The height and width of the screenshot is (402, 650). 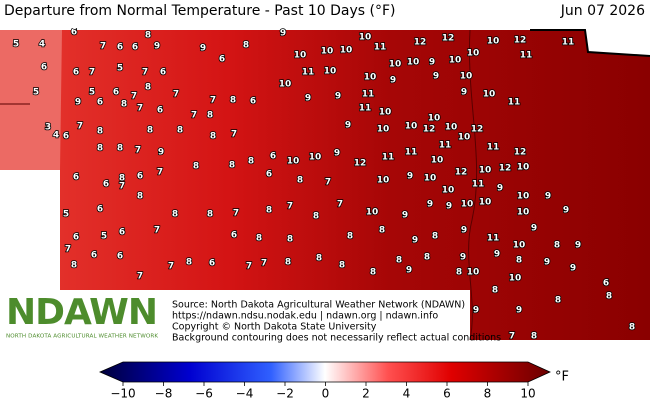 I want to click on station-value: 4, so click(x=42, y=45).